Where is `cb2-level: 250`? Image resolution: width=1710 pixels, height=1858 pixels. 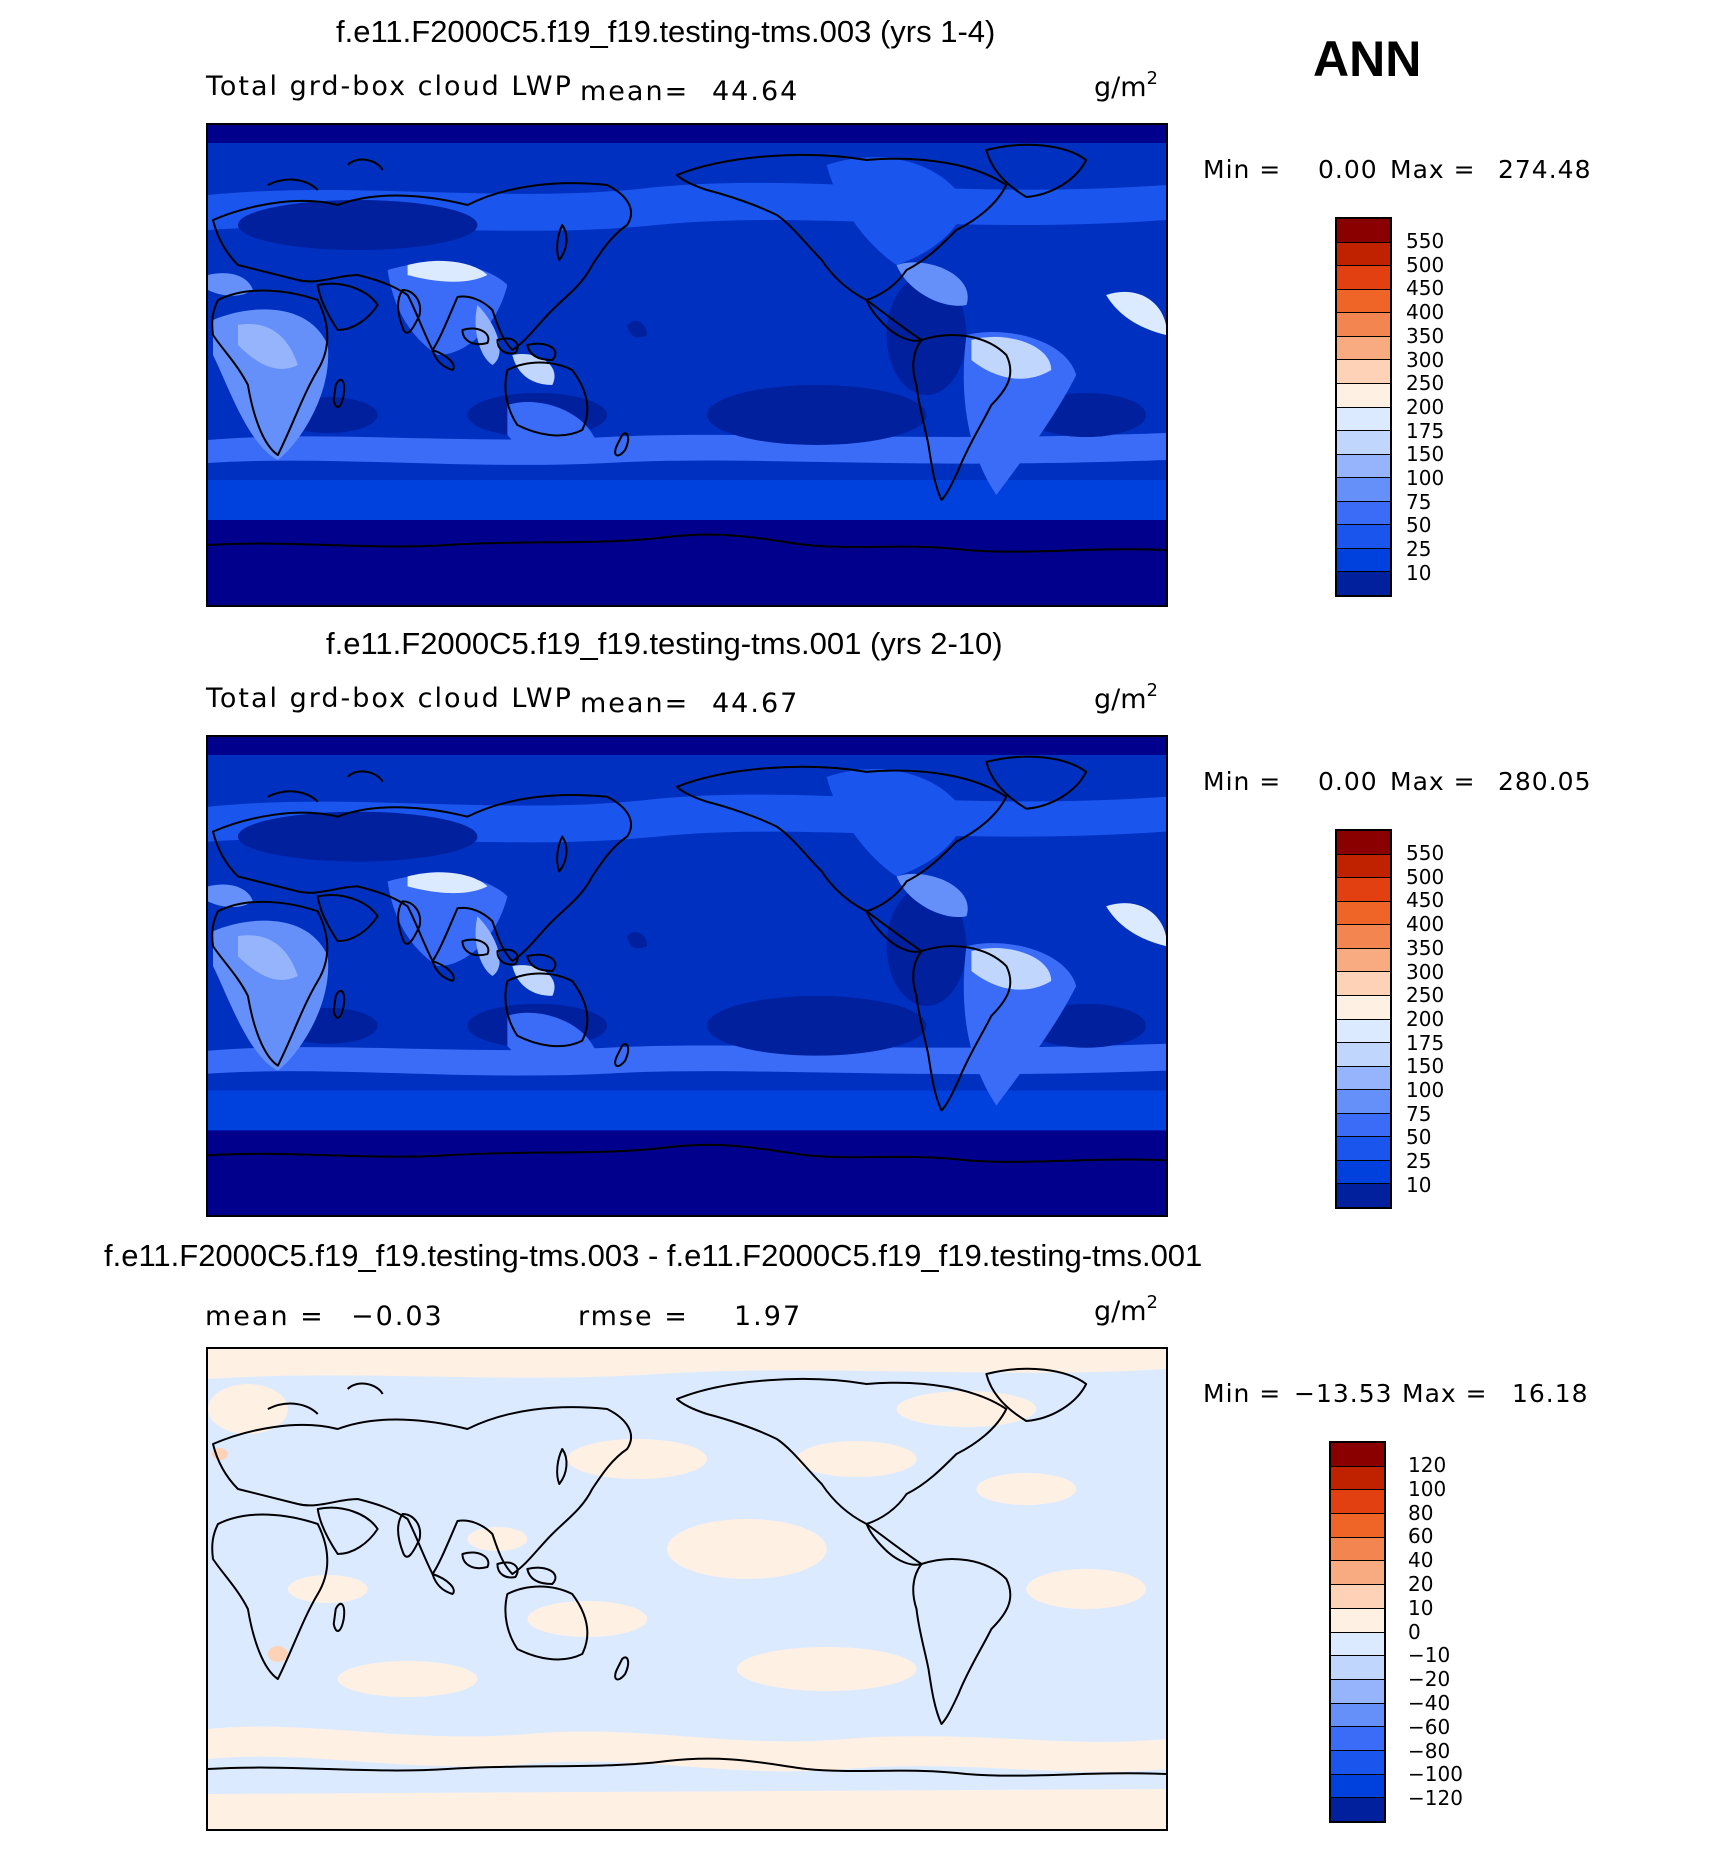
cb2-level: 250 is located at coordinates (1425, 995).